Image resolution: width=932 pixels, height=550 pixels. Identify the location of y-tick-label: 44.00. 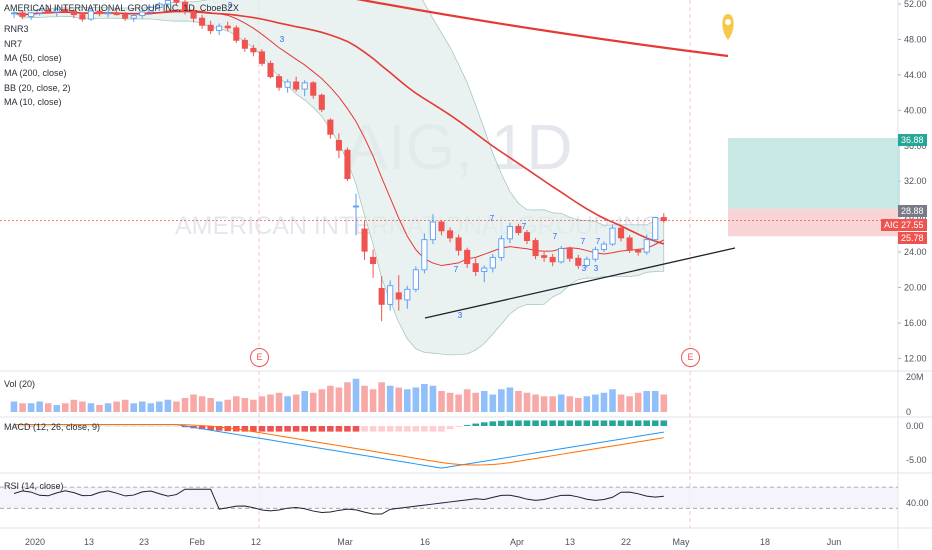
(915, 75).